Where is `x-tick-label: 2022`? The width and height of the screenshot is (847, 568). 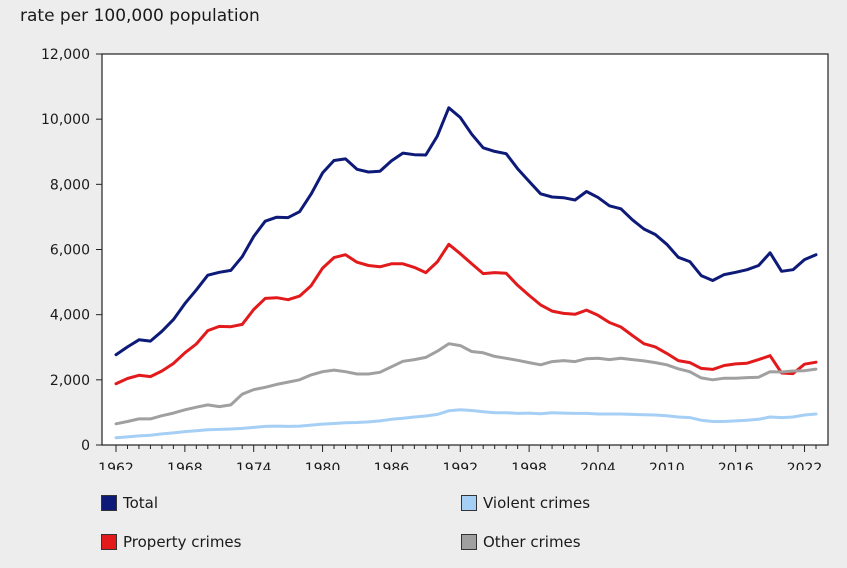 x-tick-label: 2022 is located at coordinates (805, 465).